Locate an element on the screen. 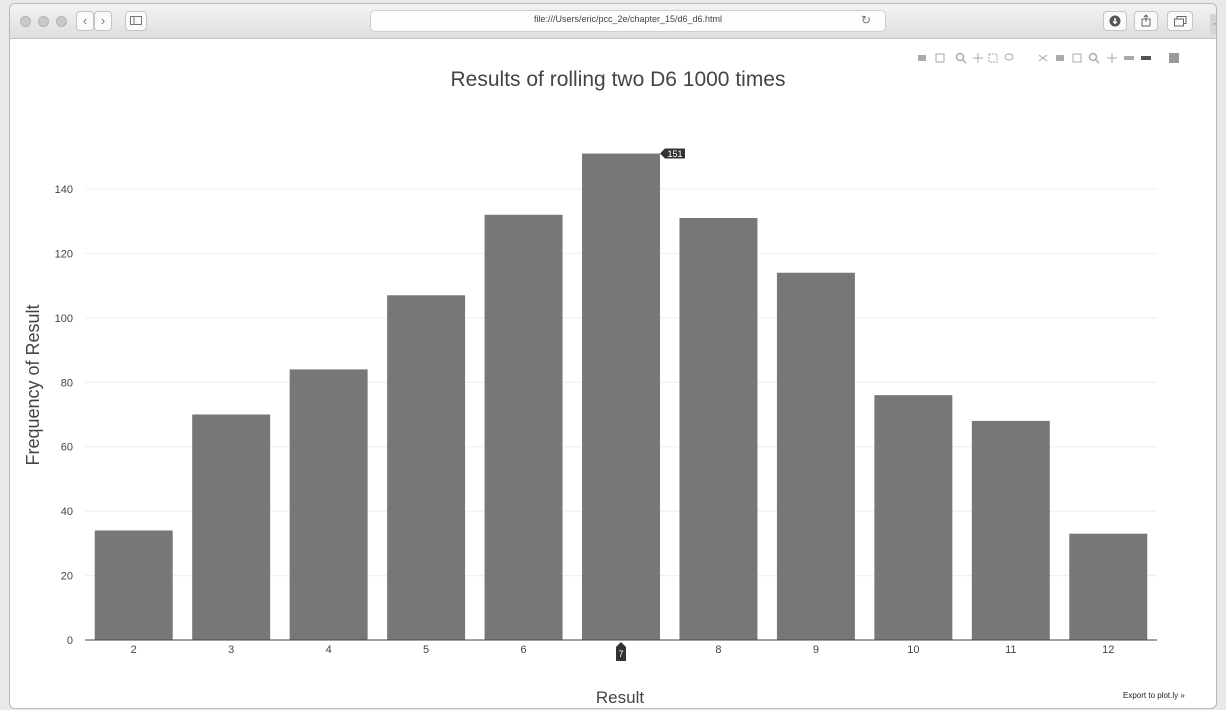 The height and width of the screenshot is (710, 1226). y-tick-label: 60 is located at coordinates (67, 448).